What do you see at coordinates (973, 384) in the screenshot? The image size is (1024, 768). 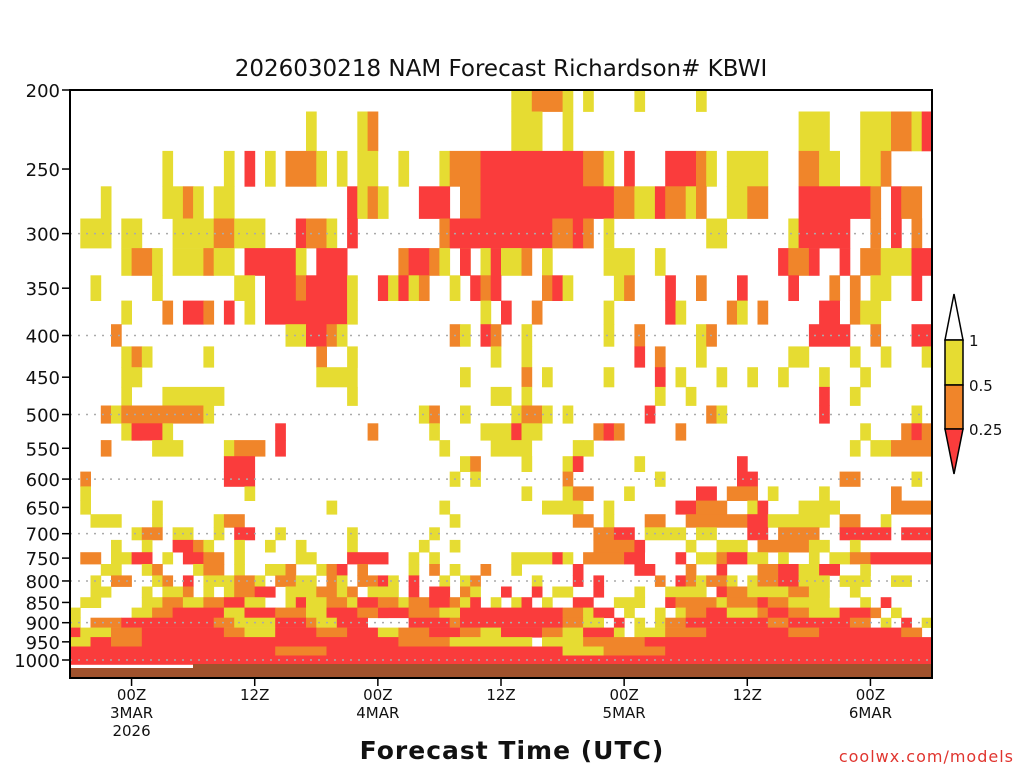 I see `color-legend: 1 0.5 0.25` at bounding box center [973, 384].